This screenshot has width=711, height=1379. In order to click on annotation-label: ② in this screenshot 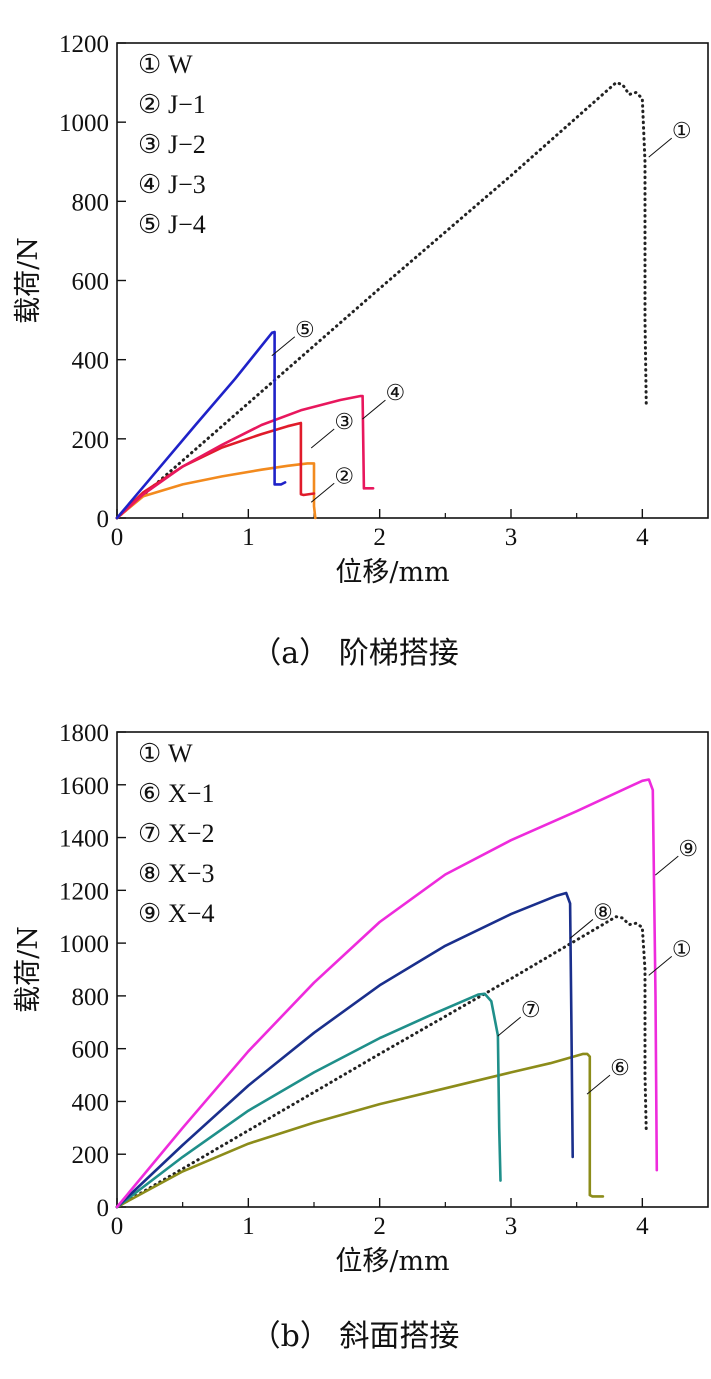, I will do `click(344, 475)`.